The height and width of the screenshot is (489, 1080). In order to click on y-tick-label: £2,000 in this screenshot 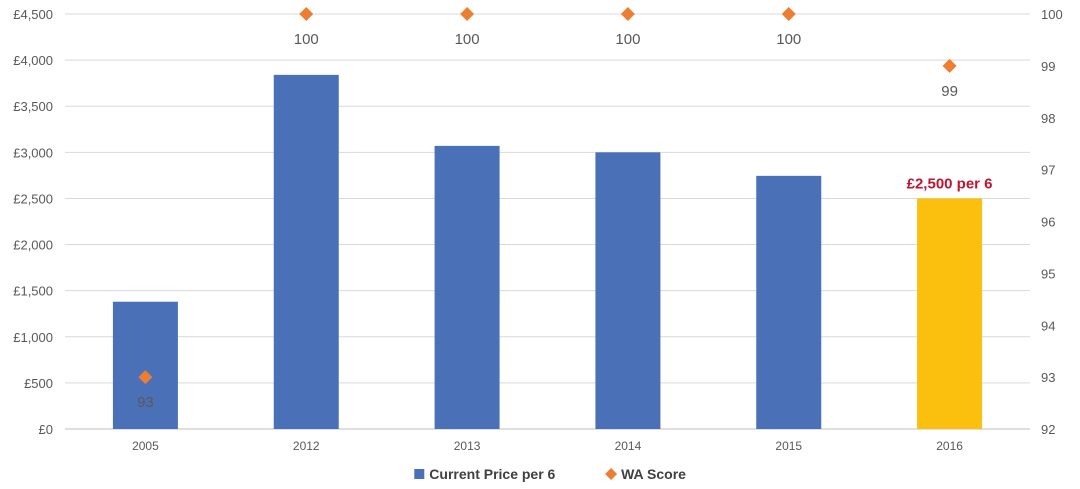, I will do `click(33, 245)`.